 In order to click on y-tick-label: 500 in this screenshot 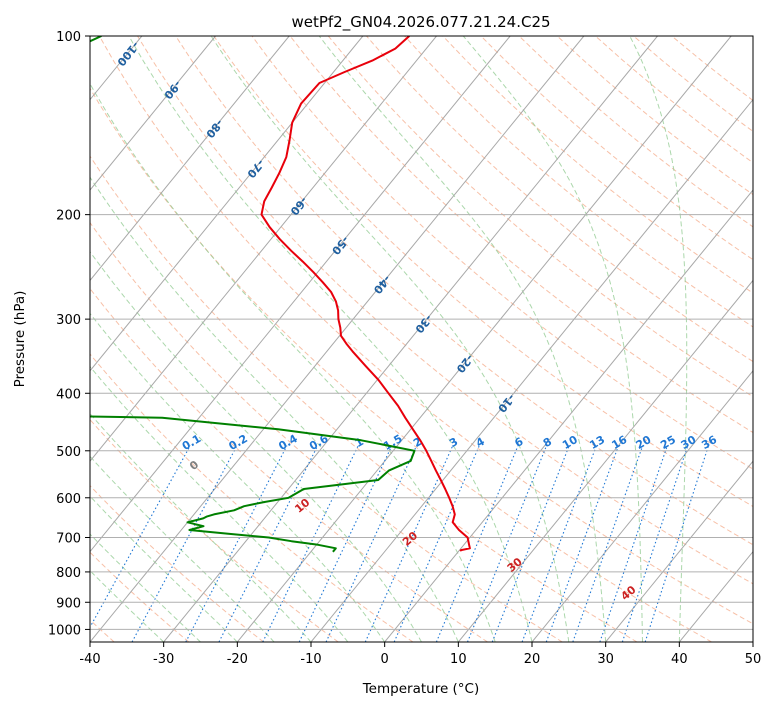, I will do `click(68, 452)`.